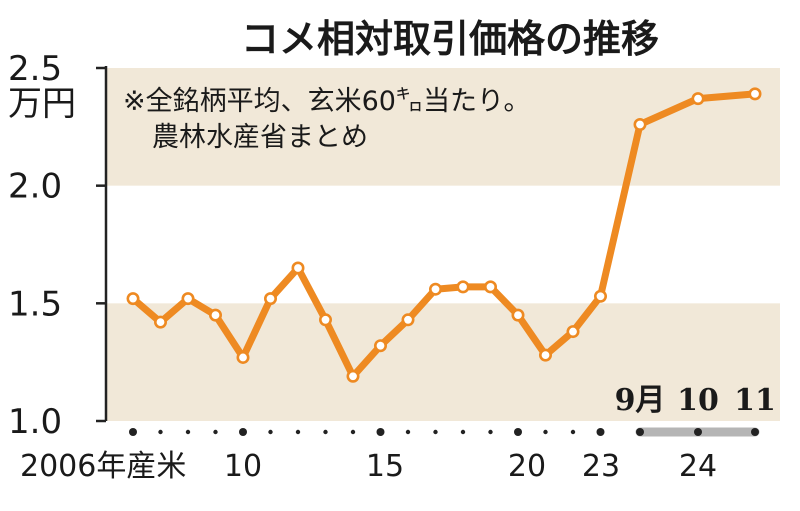  Describe the element at coordinates (490, 287) in the screenshot. I see `data-point-2019` at that location.